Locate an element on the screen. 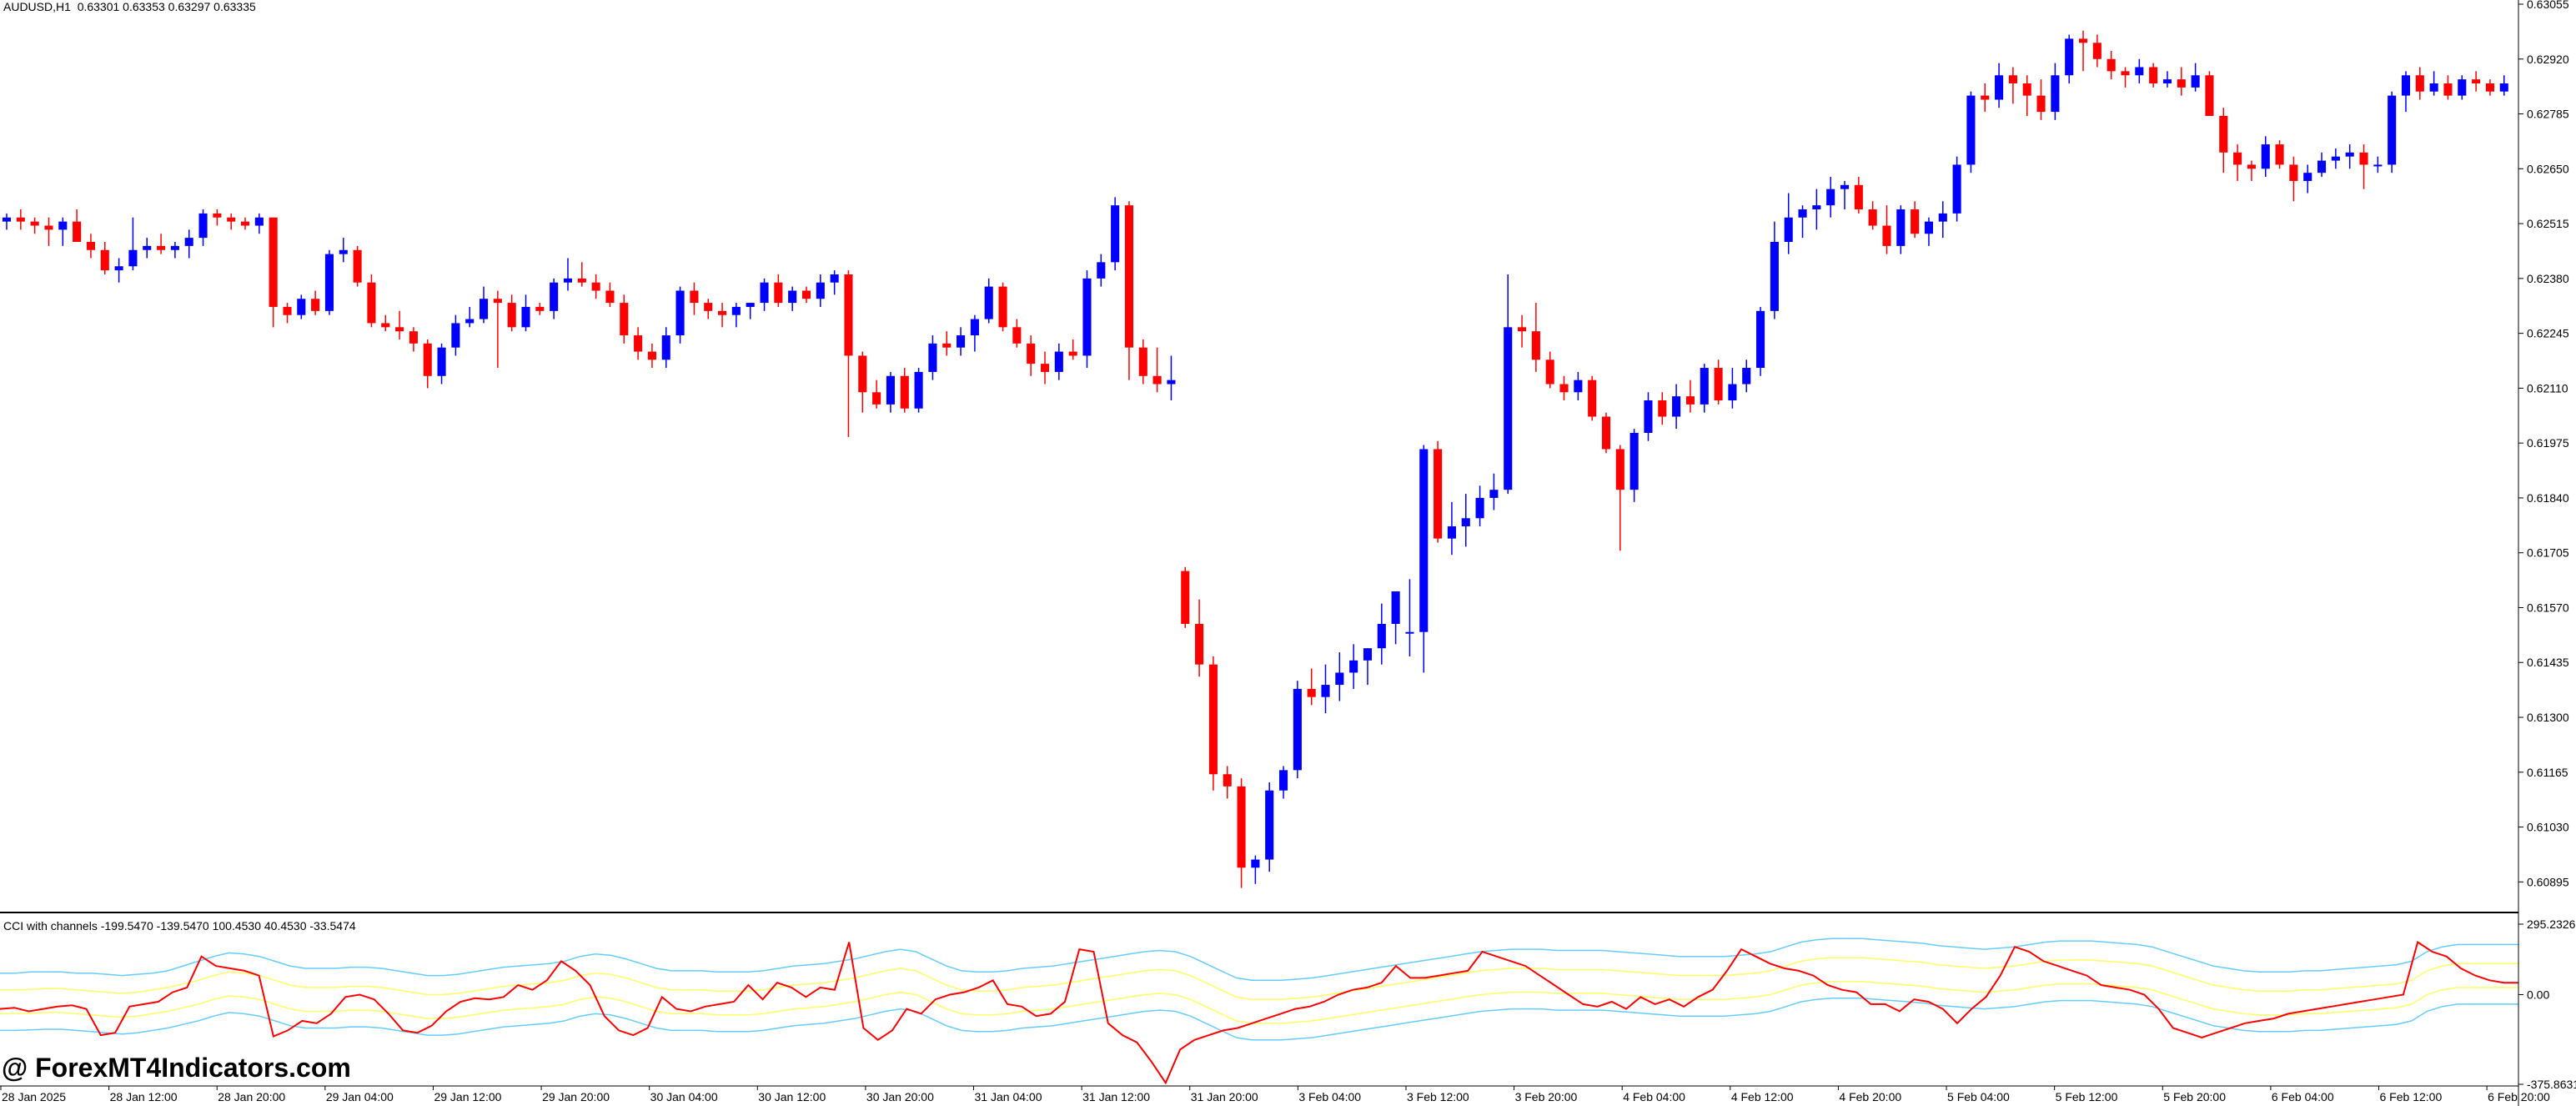 The image size is (2576, 1106). lower-outer-channel is located at coordinates (1259, 1020).